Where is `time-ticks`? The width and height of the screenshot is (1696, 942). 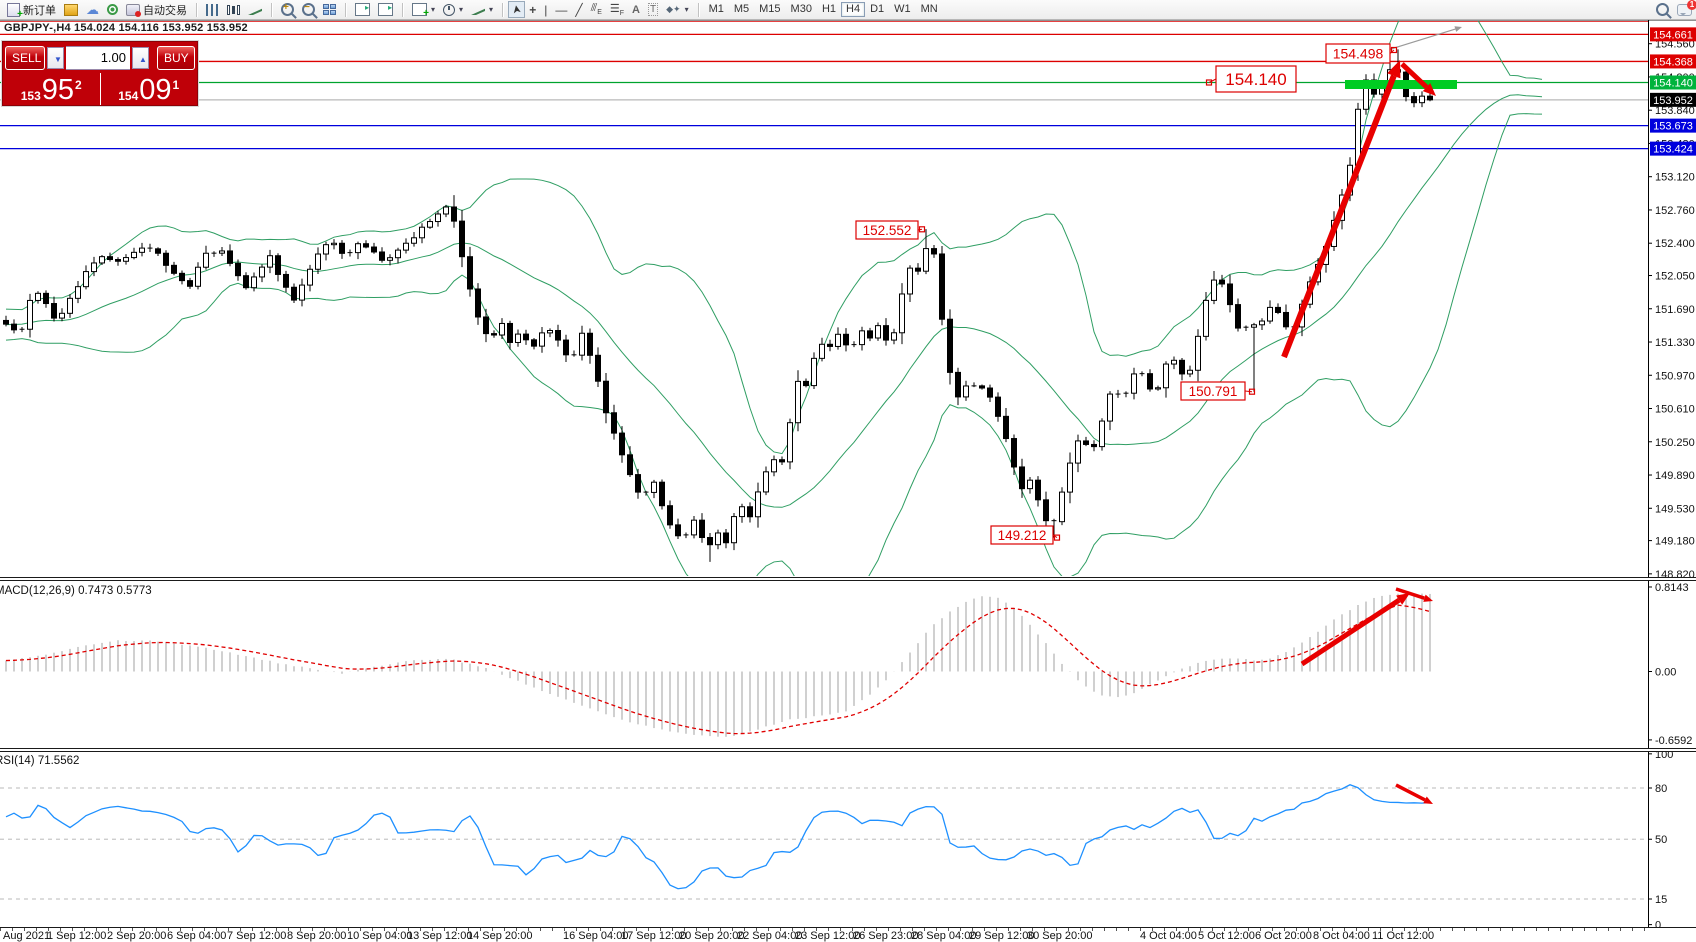
time-ticks is located at coordinates (824, 929).